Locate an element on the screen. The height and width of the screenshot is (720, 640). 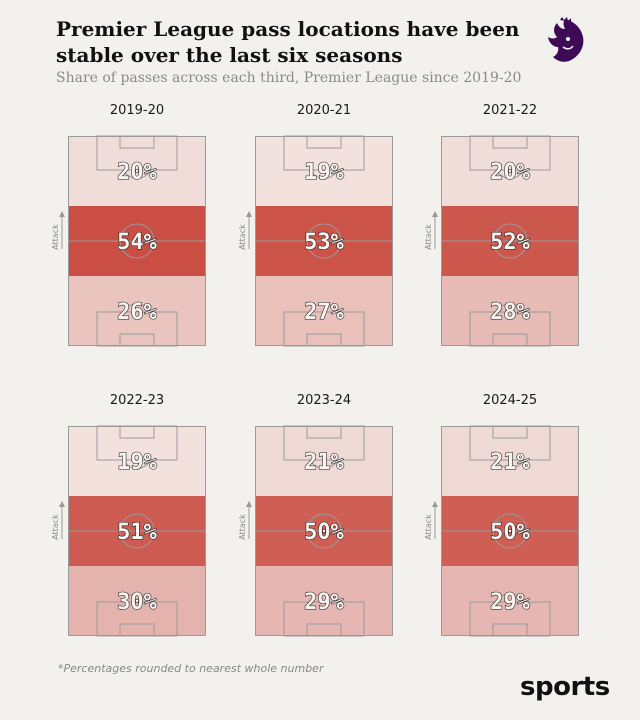
pitch-panel-2019-20: 2019-20 Attack 20% 54% 26% is located at coordinates (128, 225).